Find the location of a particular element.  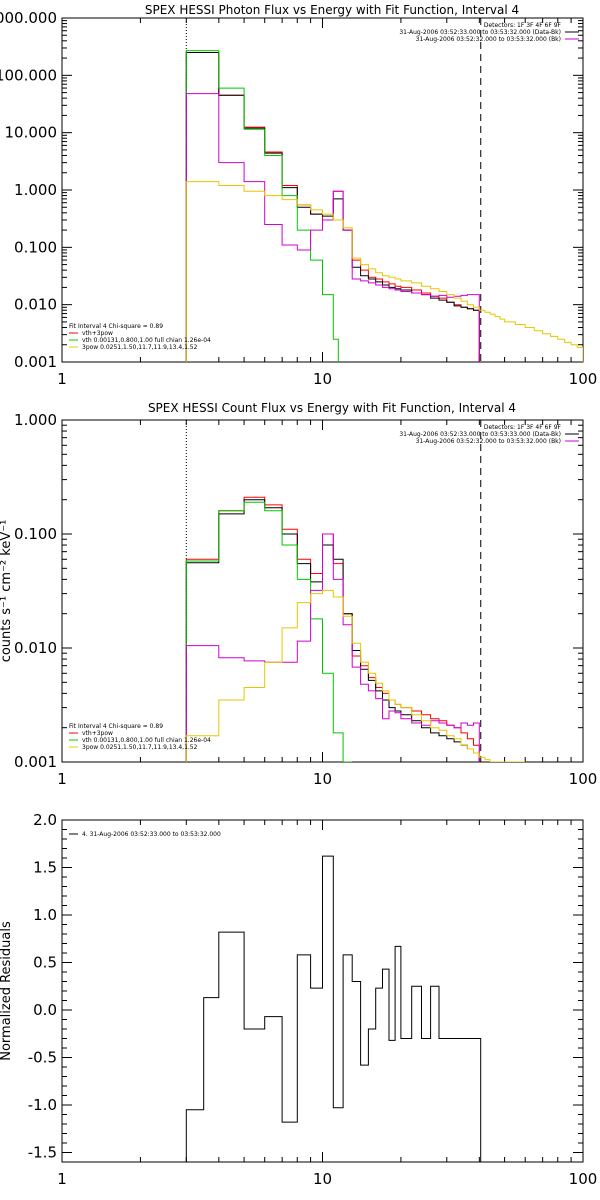

y-tick-label: 1.5 is located at coordinates (45, 868).